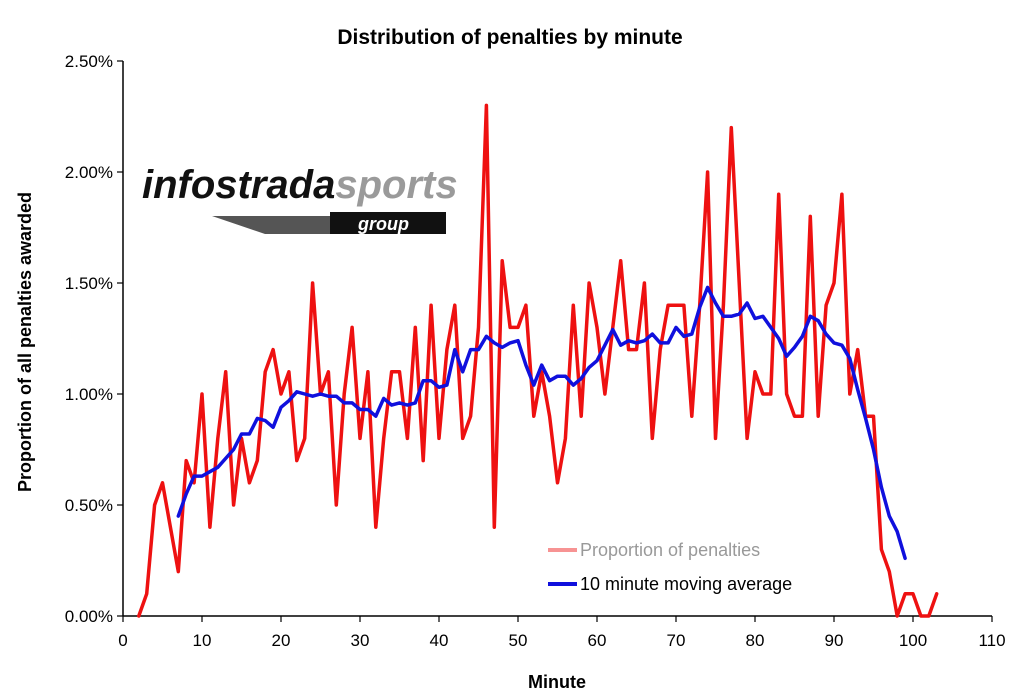 Image resolution: width=1023 pixels, height=696 pixels. What do you see at coordinates (271, 225) in the screenshot?
I see `logo-swoosh` at bounding box center [271, 225].